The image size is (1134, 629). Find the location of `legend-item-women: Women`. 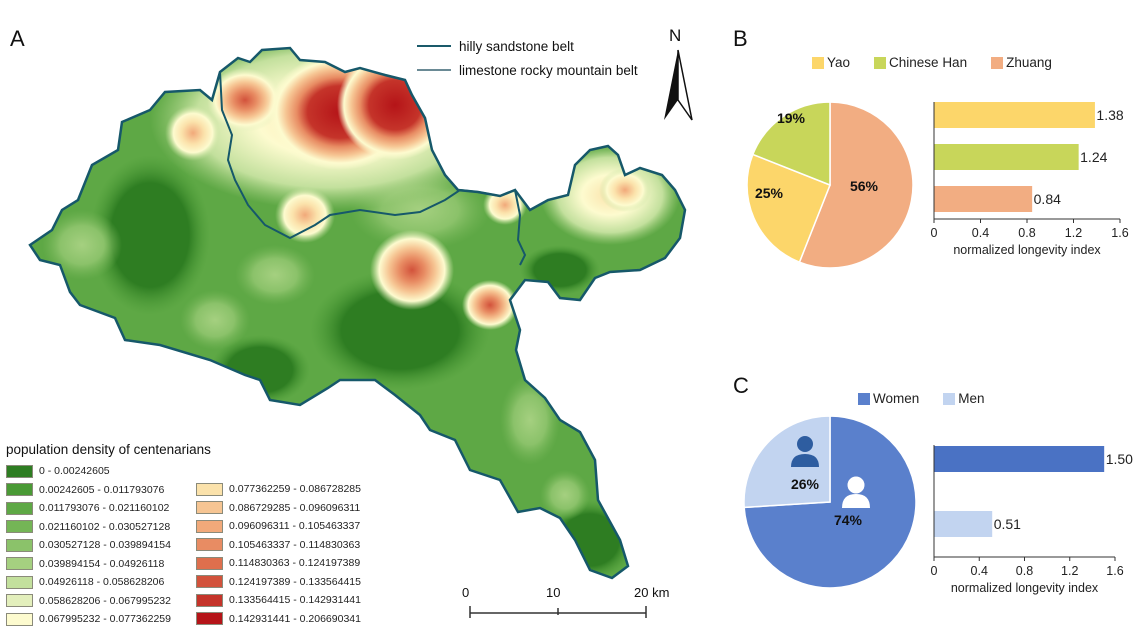

legend-item-women: Women is located at coordinates (888, 398).